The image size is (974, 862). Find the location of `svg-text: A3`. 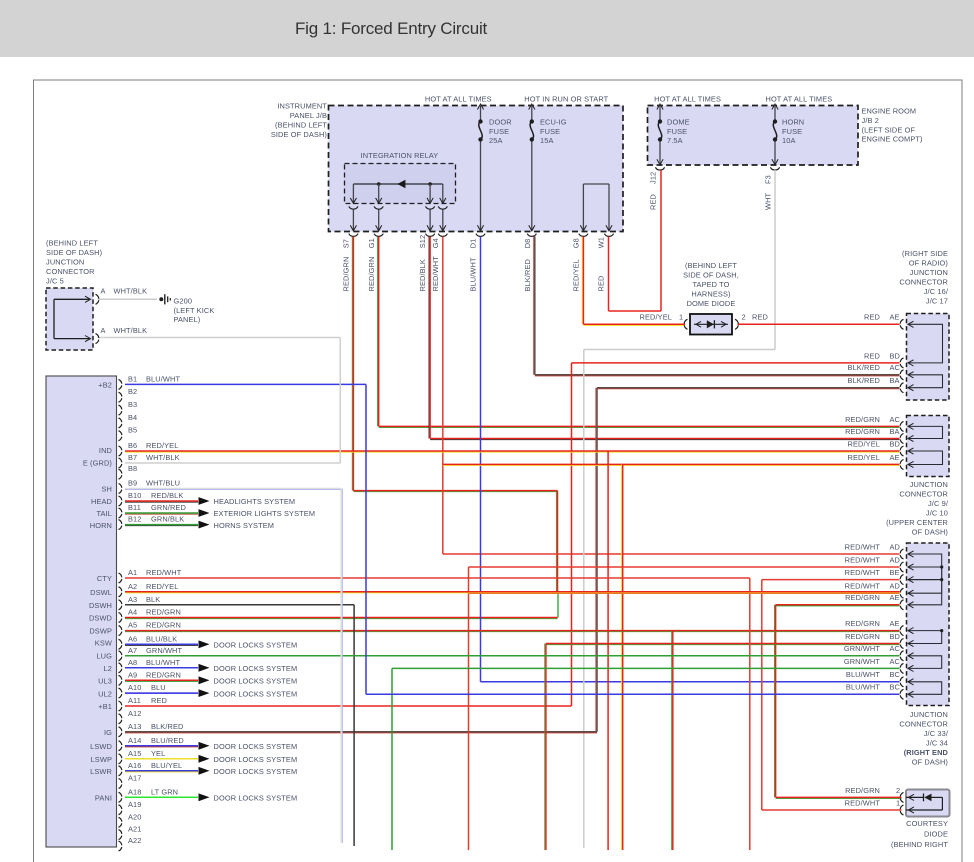

svg-text: A3 is located at coordinates (132, 599).